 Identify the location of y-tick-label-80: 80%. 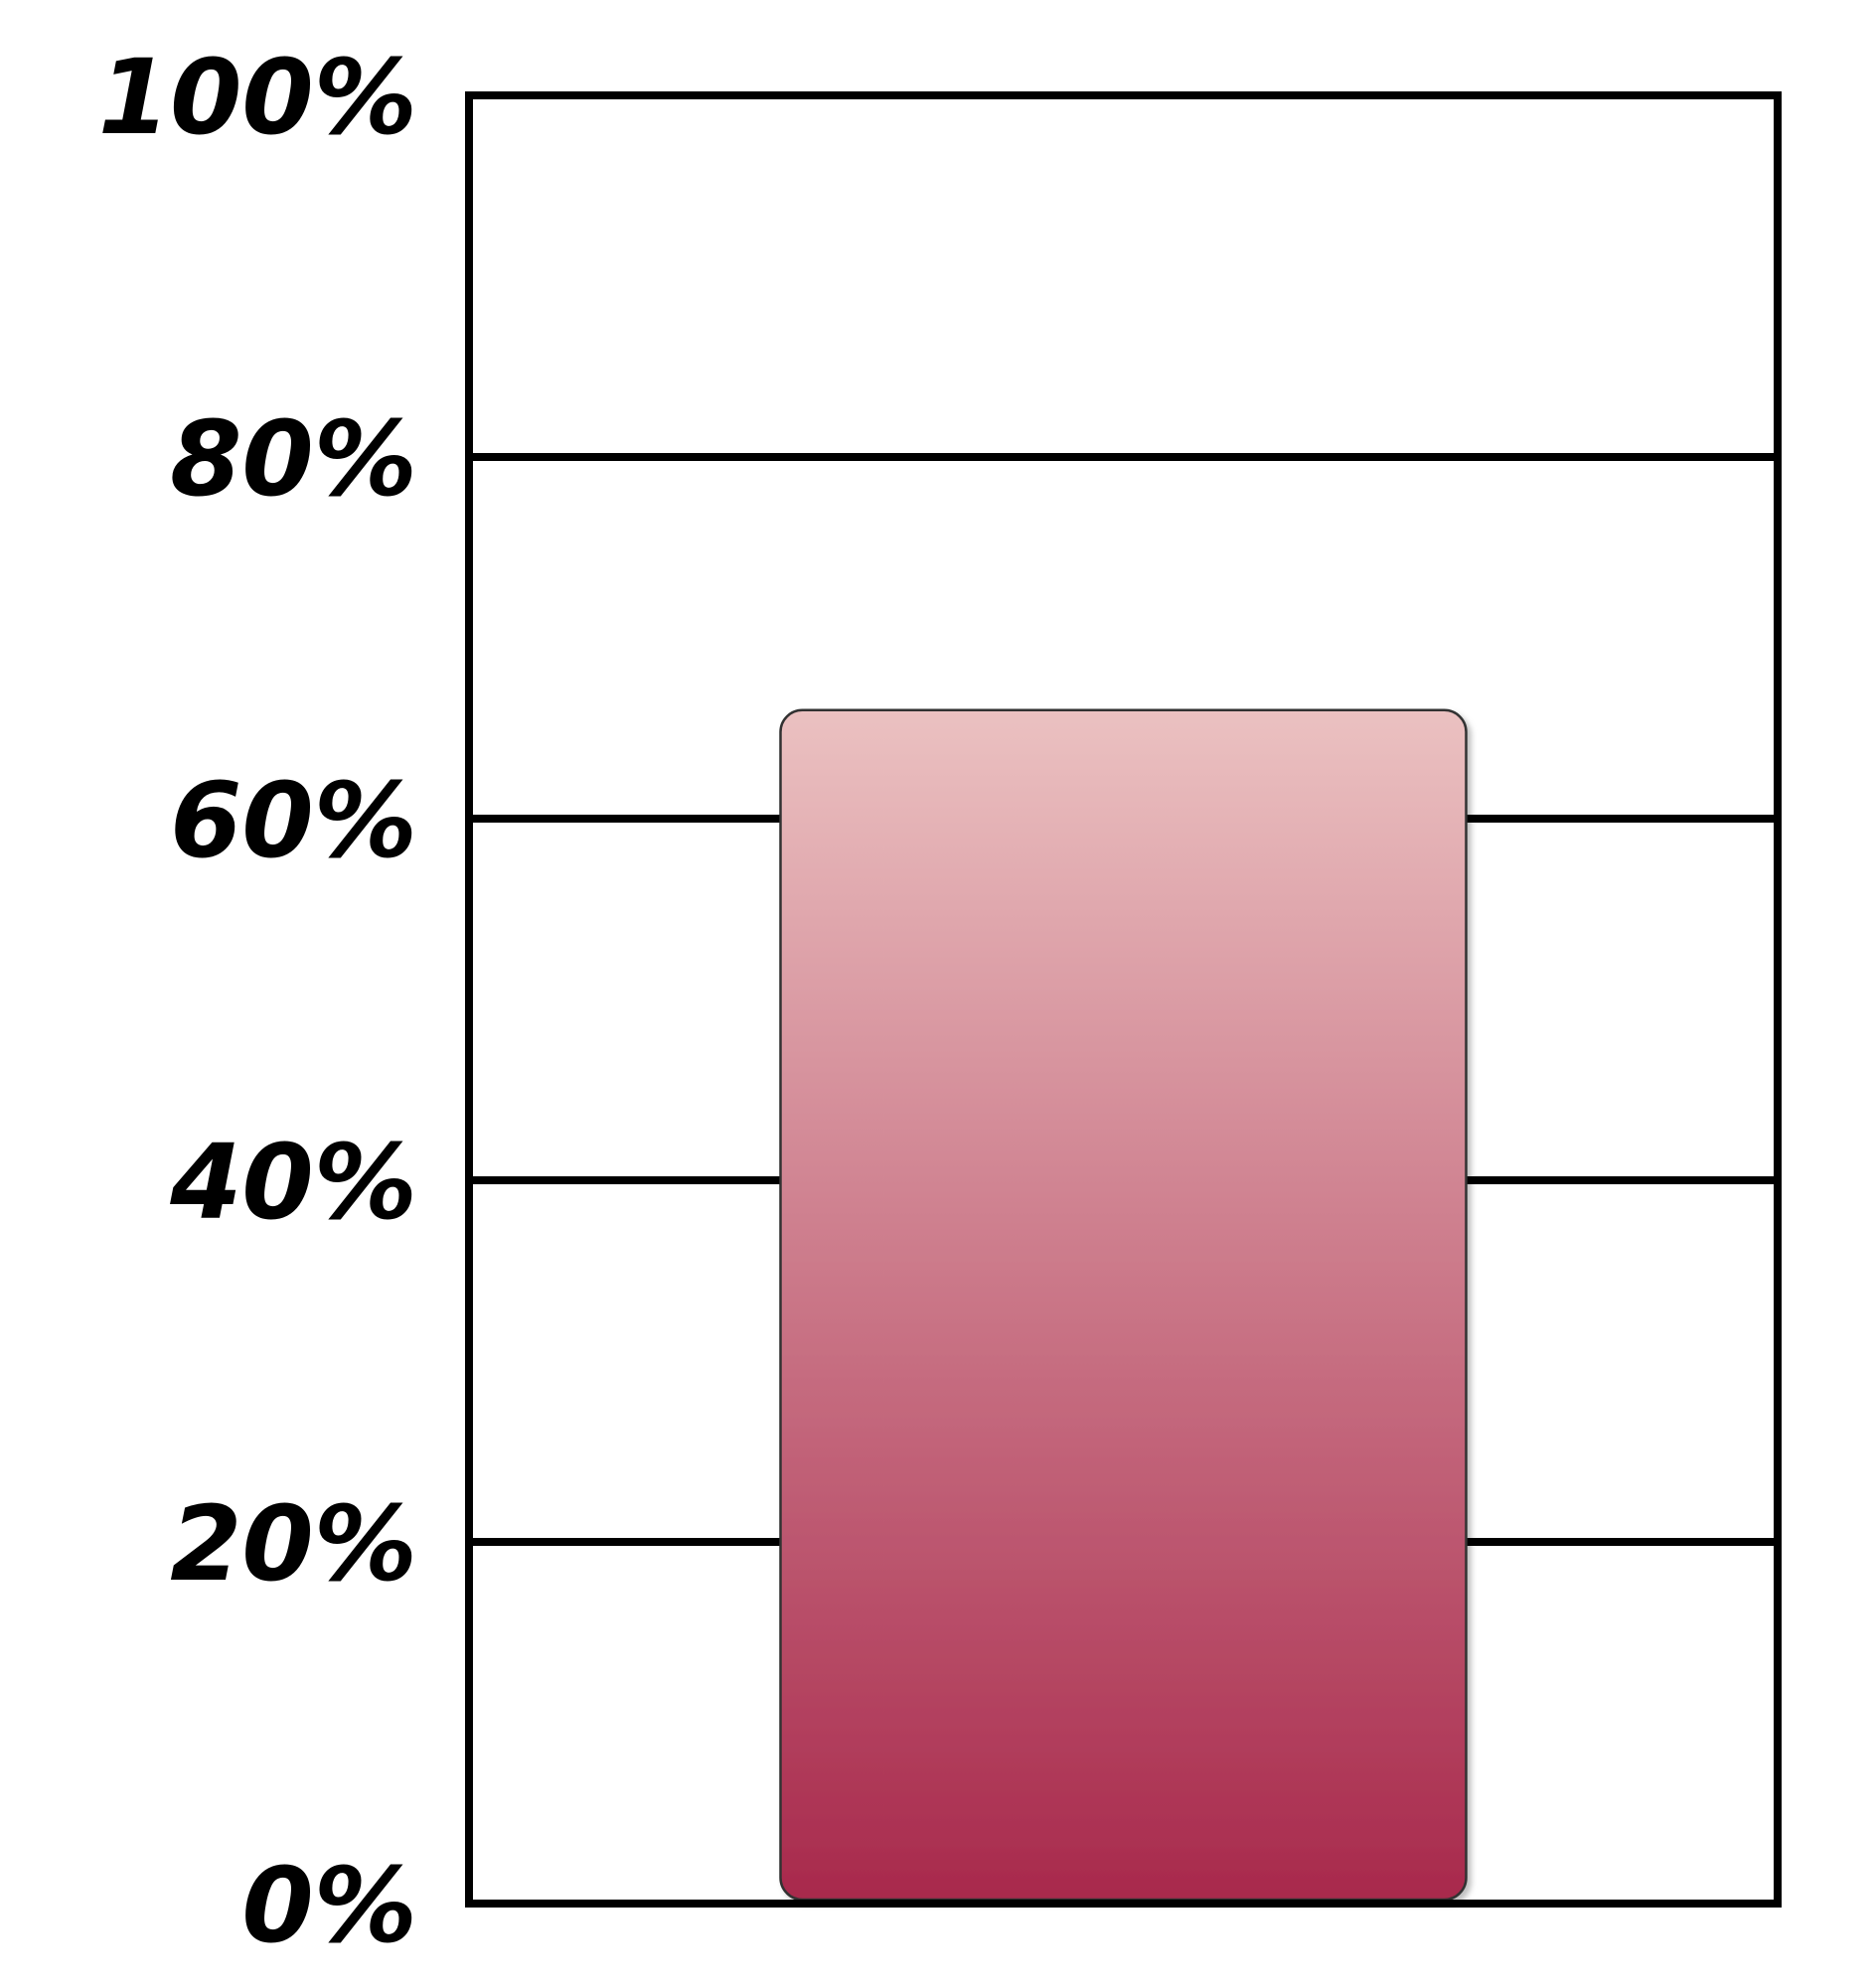
(293, 459).